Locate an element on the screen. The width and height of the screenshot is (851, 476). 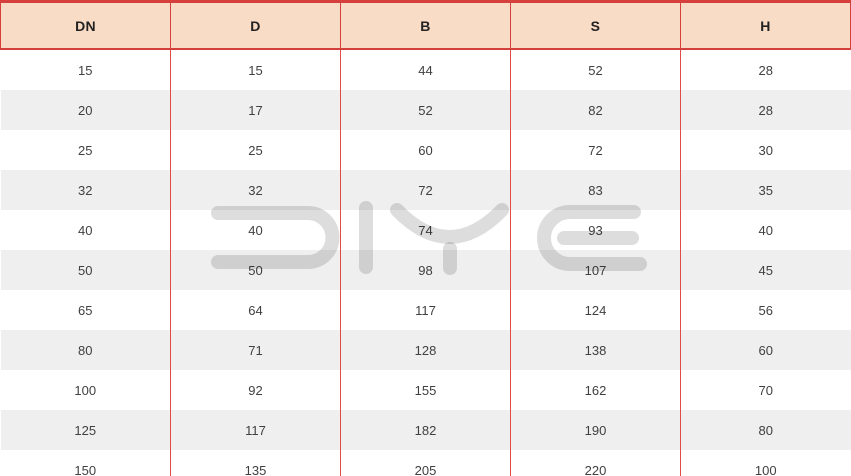
table-cell: 65 is located at coordinates (85, 310).